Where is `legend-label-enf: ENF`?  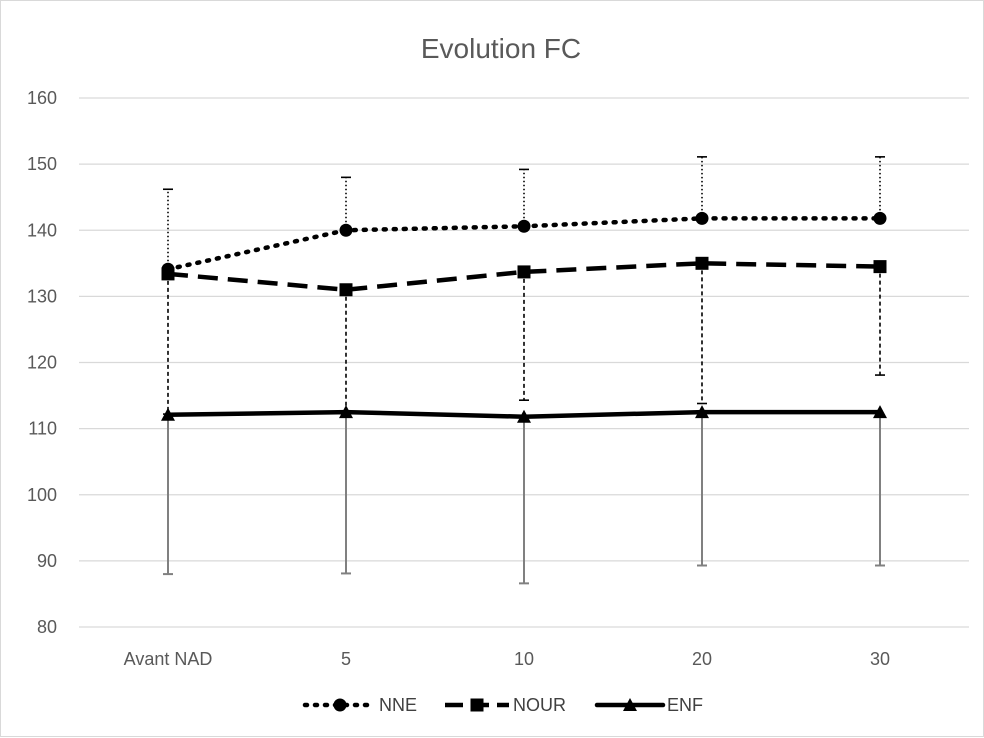 legend-label-enf: ENF is located at coordinates (685, 705).